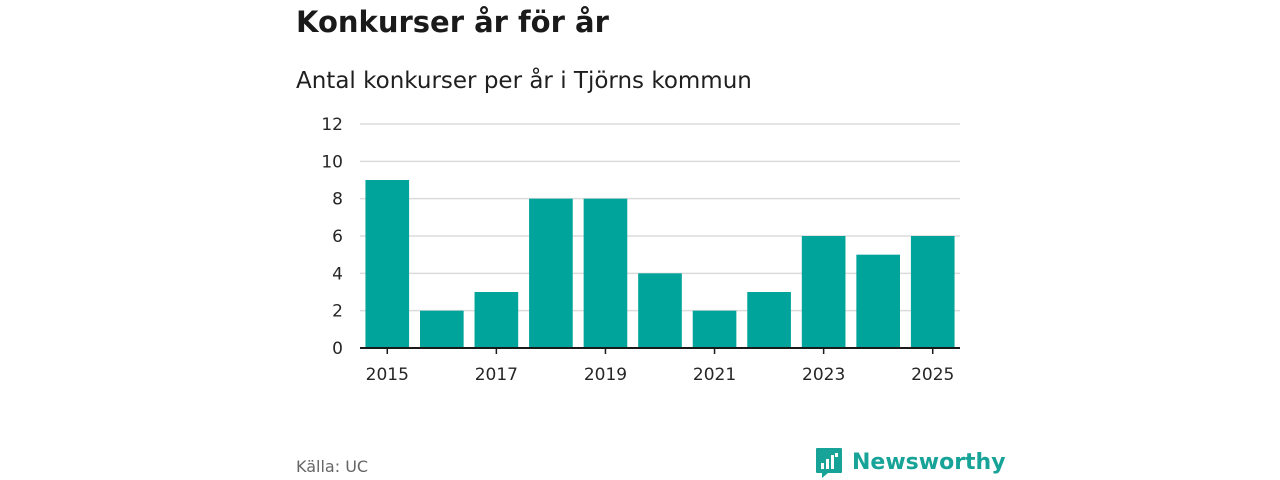  Describe the element at coordinates (337, 312) in the screenshot. I see `y-tick-label: 2` at that location.